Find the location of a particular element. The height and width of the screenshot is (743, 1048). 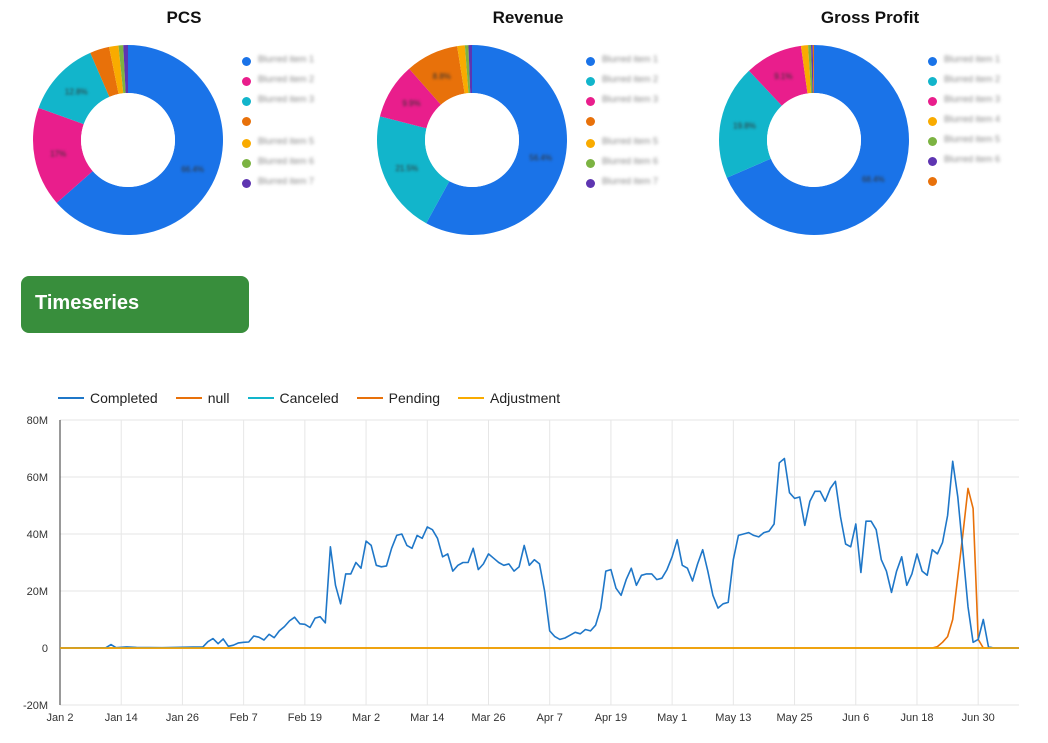

revenue-donut-chart: 56.4% 21.5% 9.9% 8.8% is located at coordinates (472, 140).